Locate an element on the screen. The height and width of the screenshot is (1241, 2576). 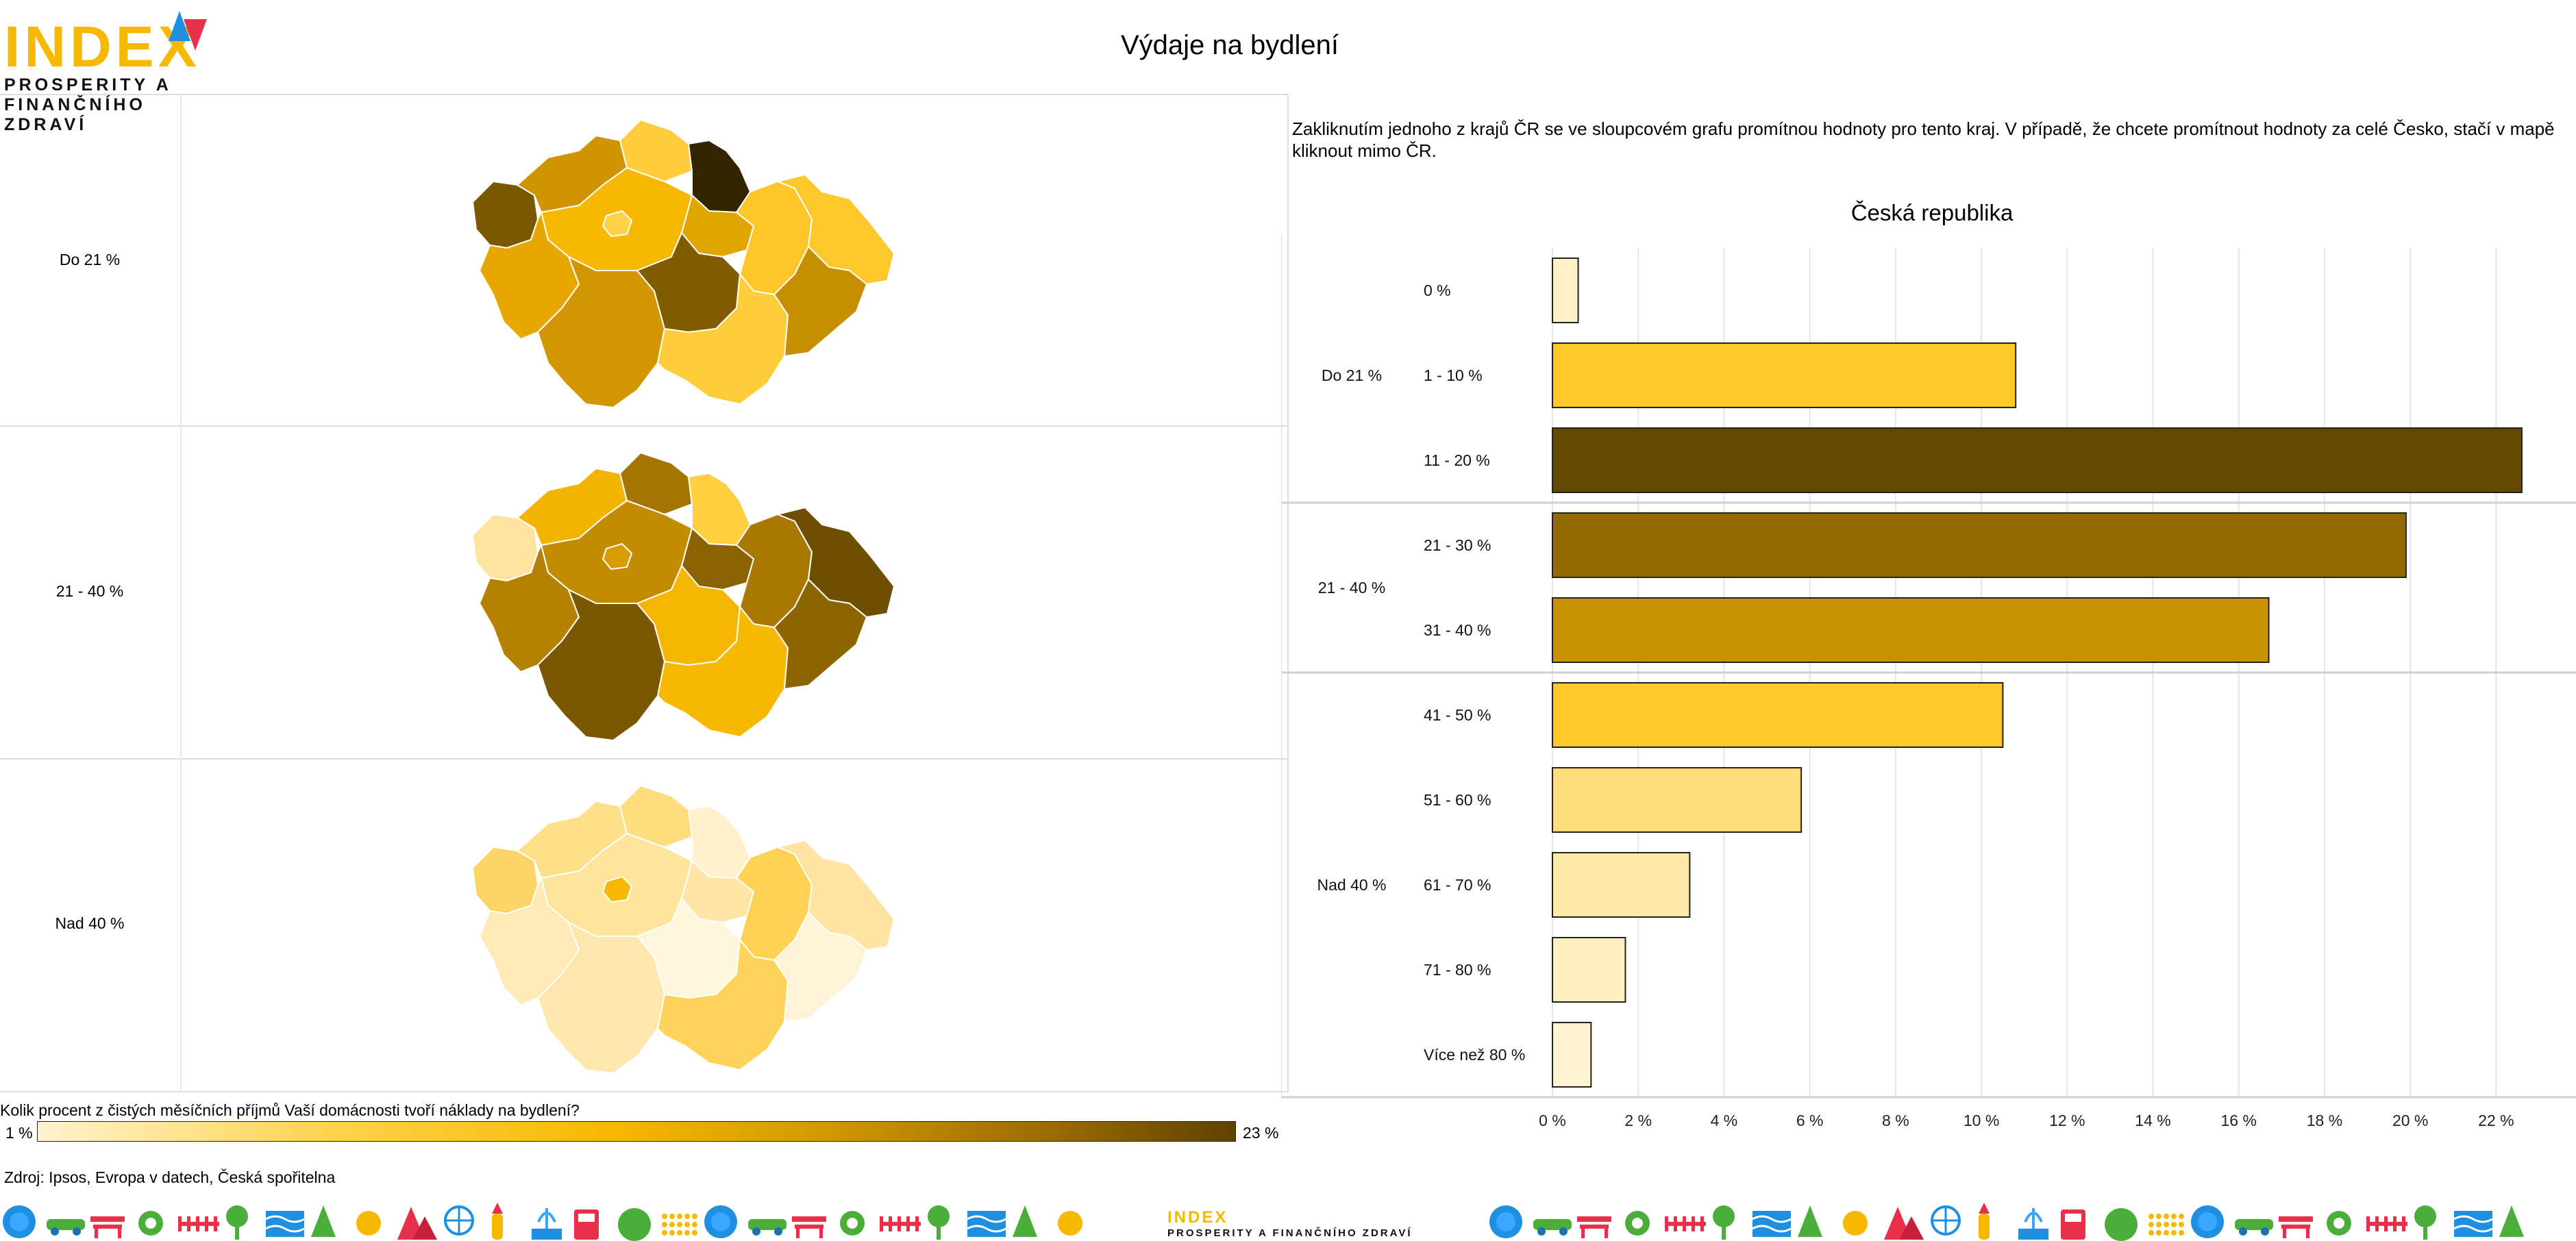
x-tick-label: 18 % is located at coordinates (2324, 1121).